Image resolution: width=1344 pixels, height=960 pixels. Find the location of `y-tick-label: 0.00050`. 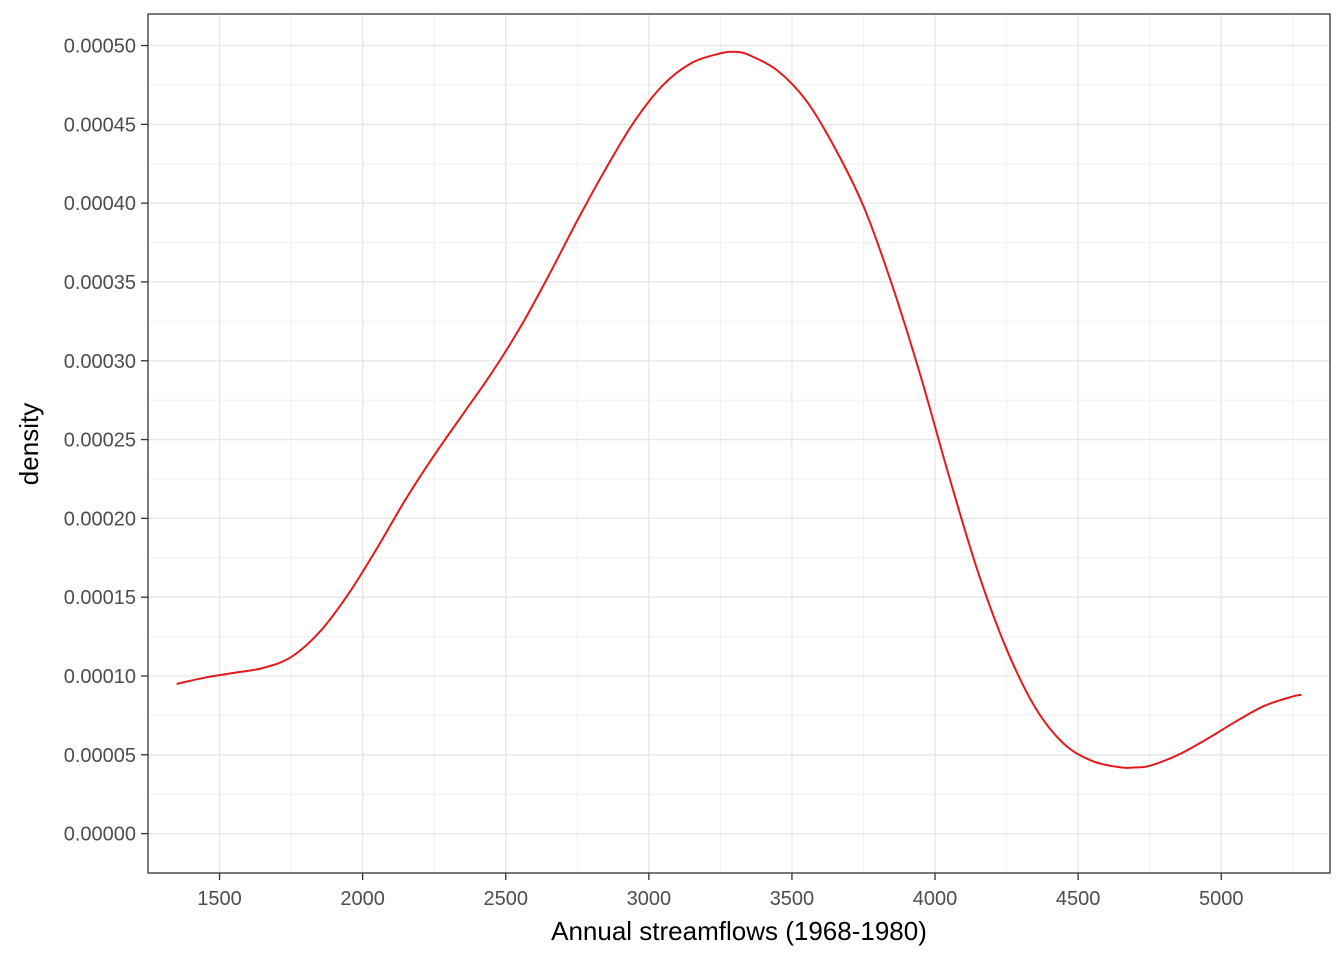

y-tick-label: 0.00050 is located at coordinates (100, 47).